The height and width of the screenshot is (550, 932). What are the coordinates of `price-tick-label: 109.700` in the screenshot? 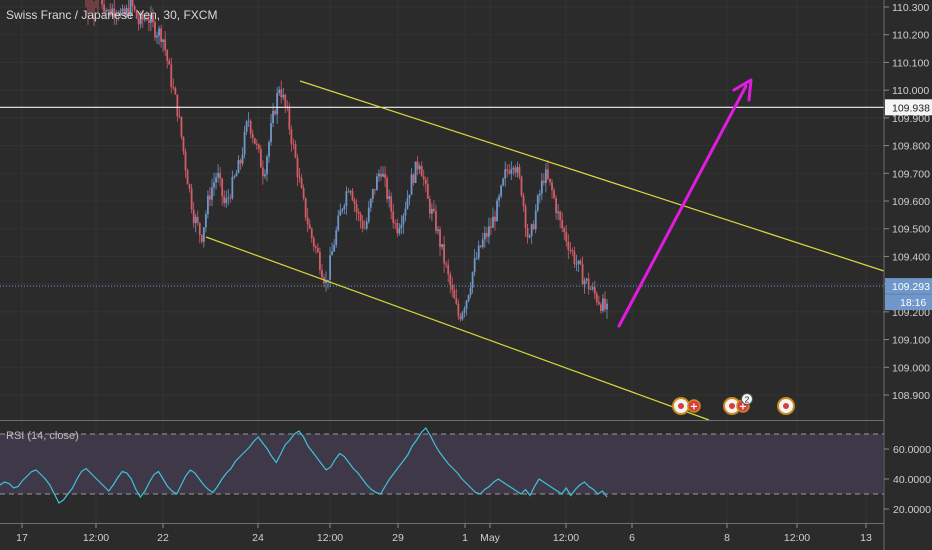 It's located at (911, 174).